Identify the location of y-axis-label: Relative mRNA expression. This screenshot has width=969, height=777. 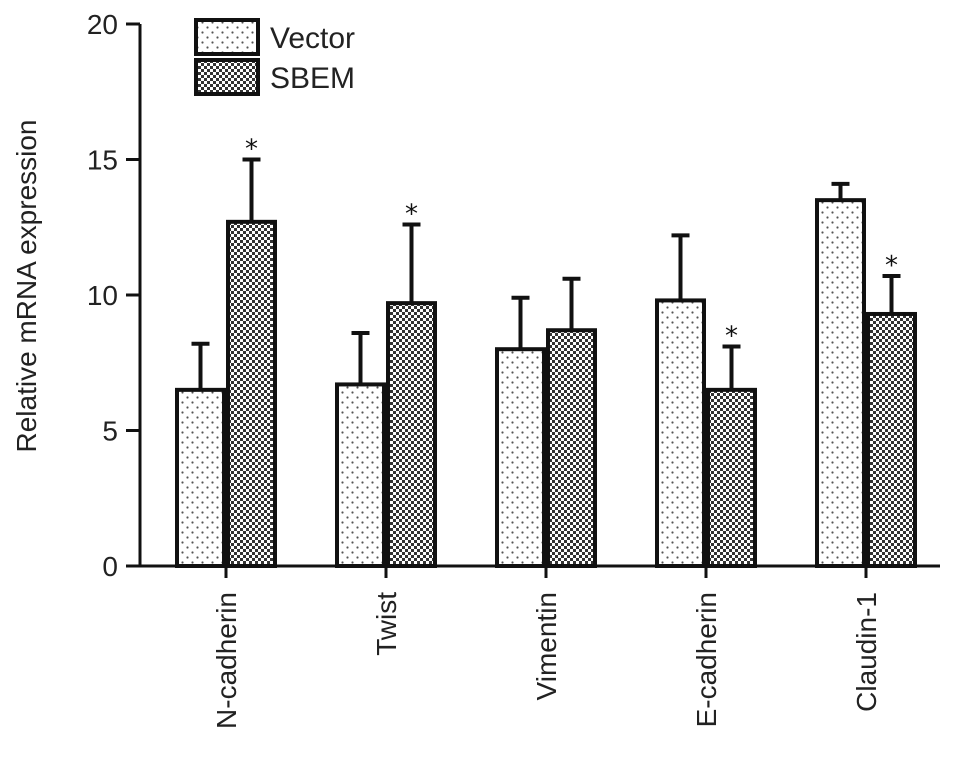
(26, 285).